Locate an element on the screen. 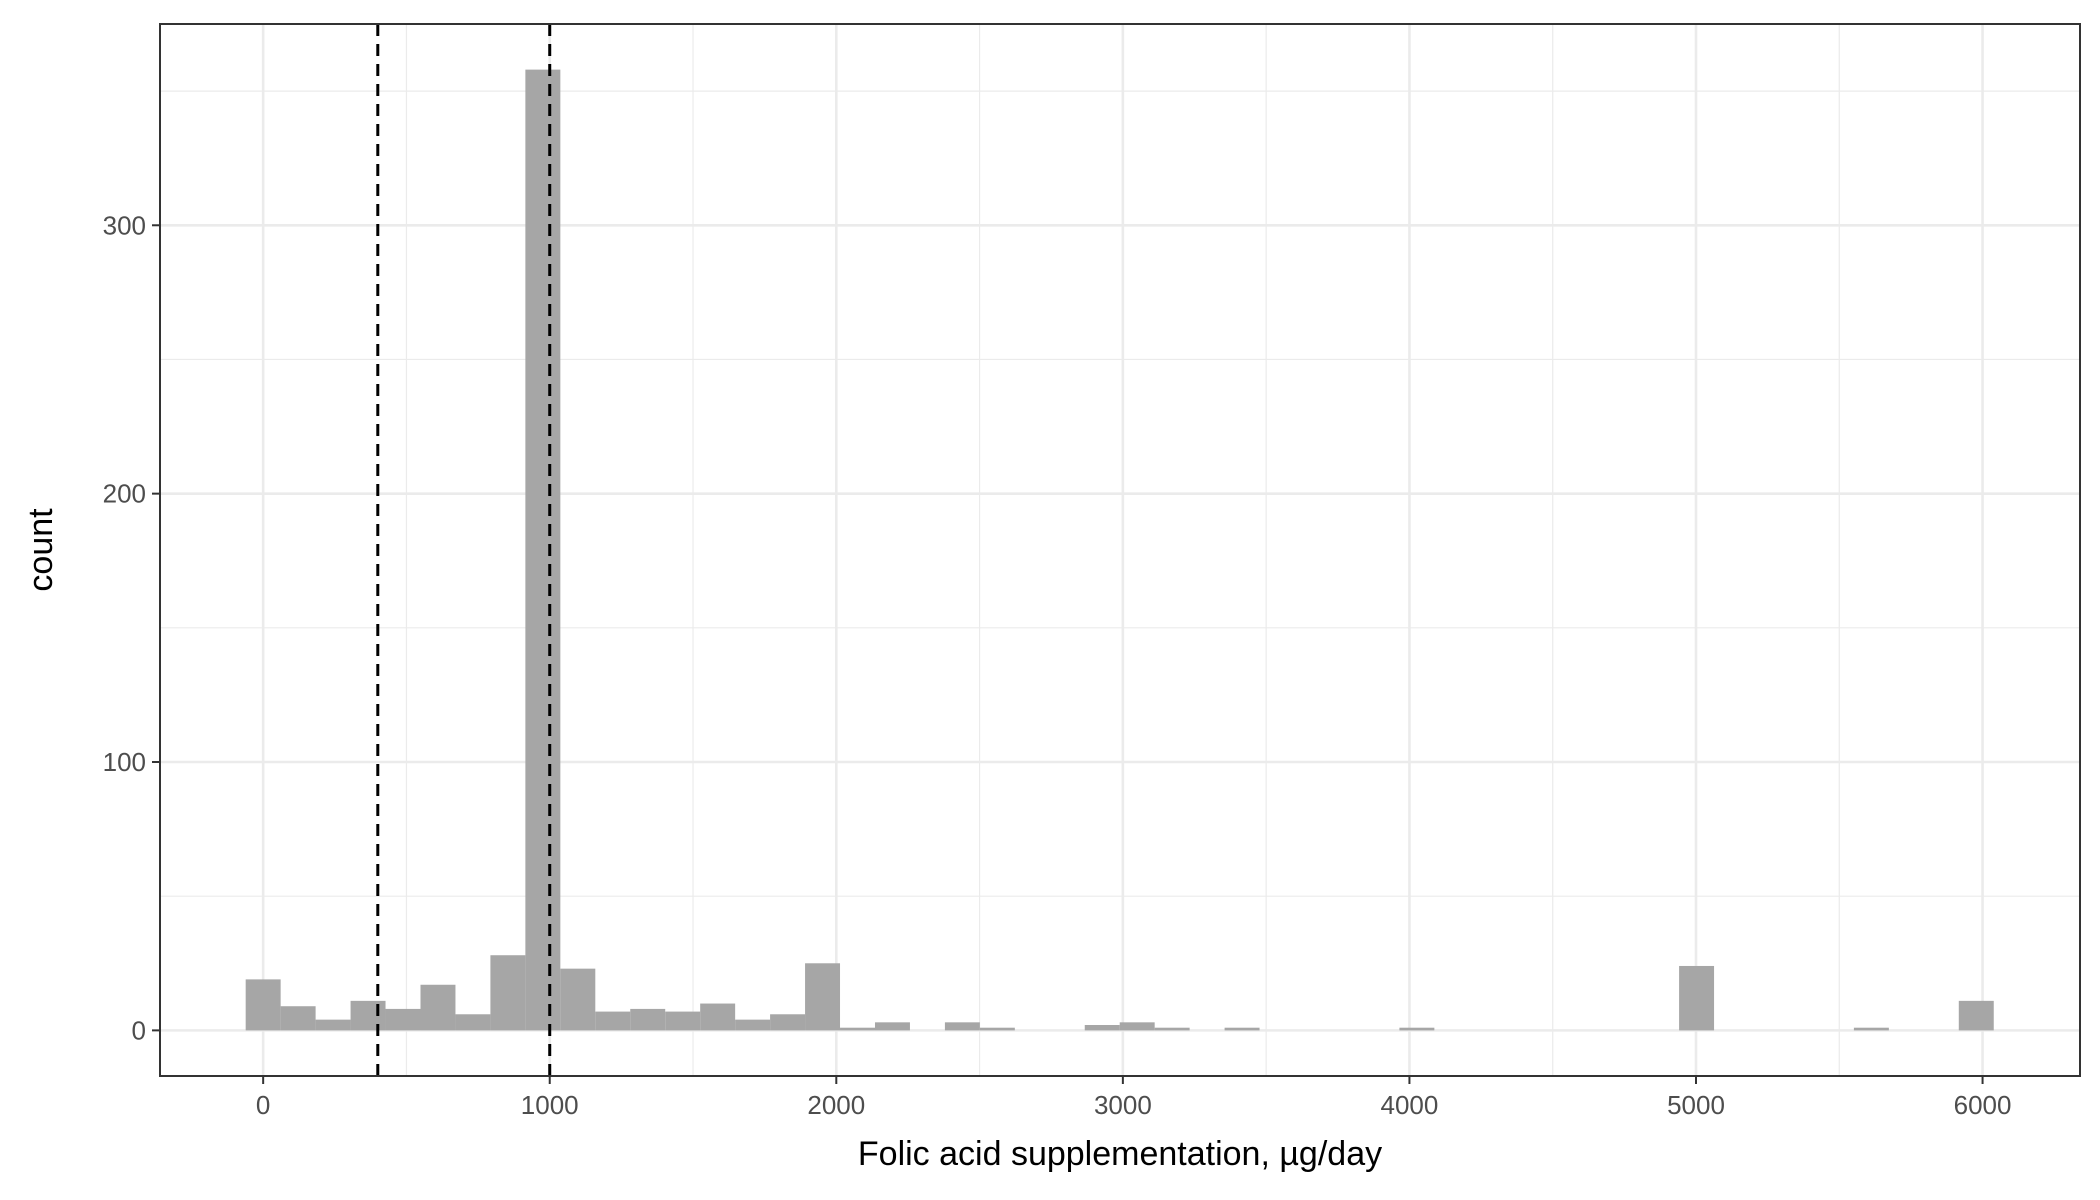 The height and width of the screenshot is (1200, 2100). x-tick-label: 4000 is located at coordinates (1410, 1105).